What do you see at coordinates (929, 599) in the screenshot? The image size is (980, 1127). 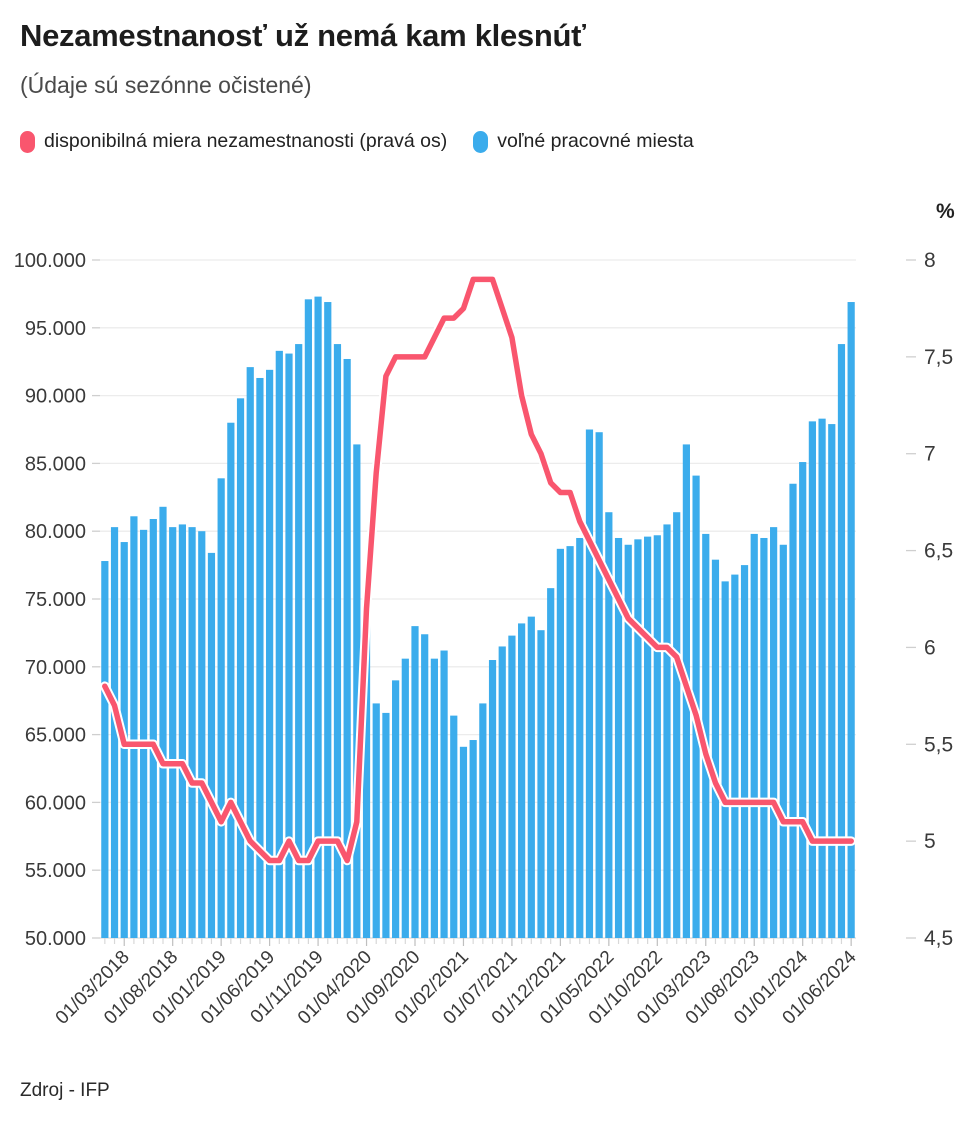 I see `y-axis-right-labels: 8 7,5 7 6,5 6 5,5 5 4,5` at bounding box center [929, 599].